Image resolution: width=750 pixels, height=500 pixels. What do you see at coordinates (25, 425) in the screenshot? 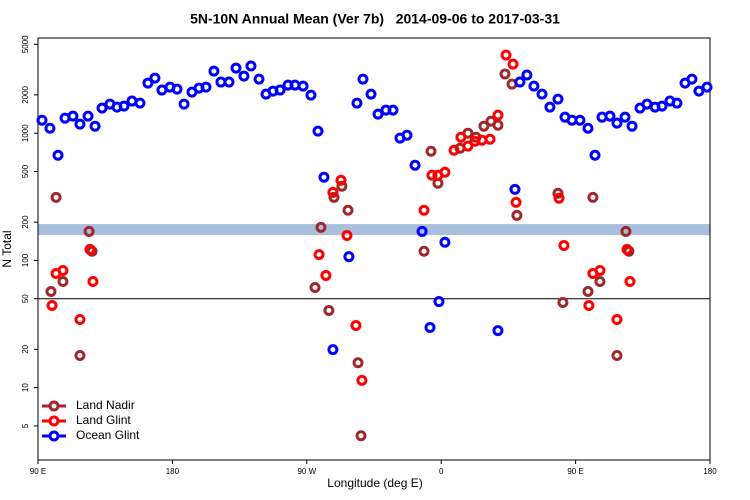
I see `y-tick-label: 5` at bounding box center [25, 425].